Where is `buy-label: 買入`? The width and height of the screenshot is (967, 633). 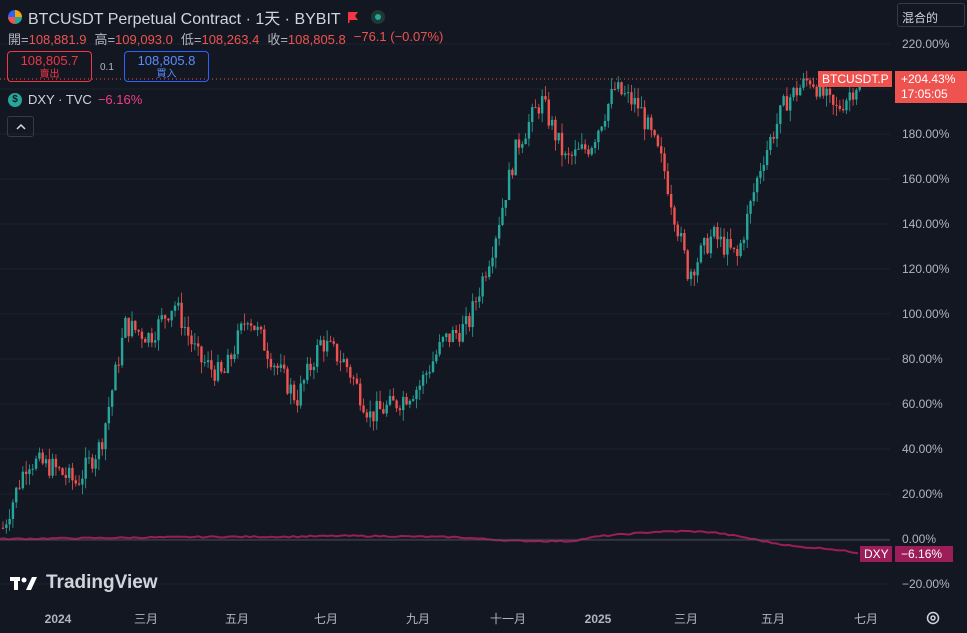
buy-label: 買入 is located at coordinates (166, 74).